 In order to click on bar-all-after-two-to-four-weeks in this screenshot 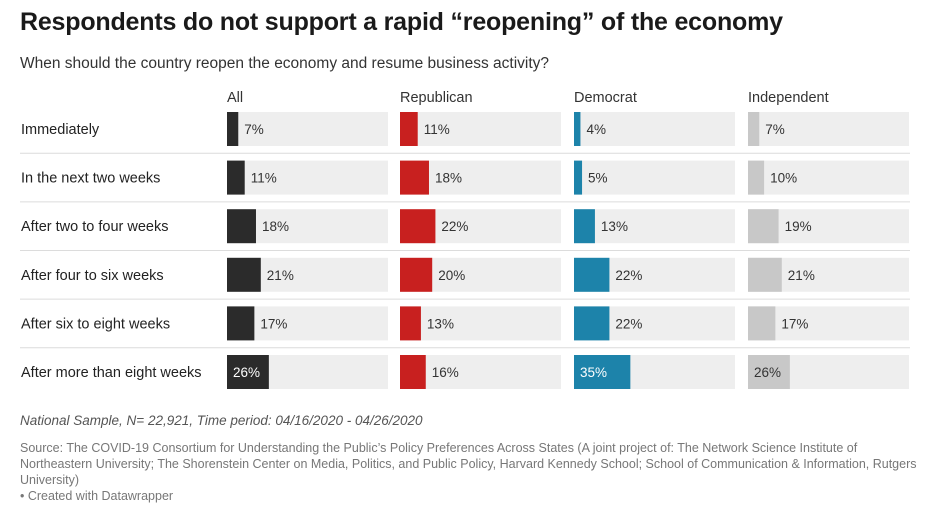, I will do `click(241, 226)`.